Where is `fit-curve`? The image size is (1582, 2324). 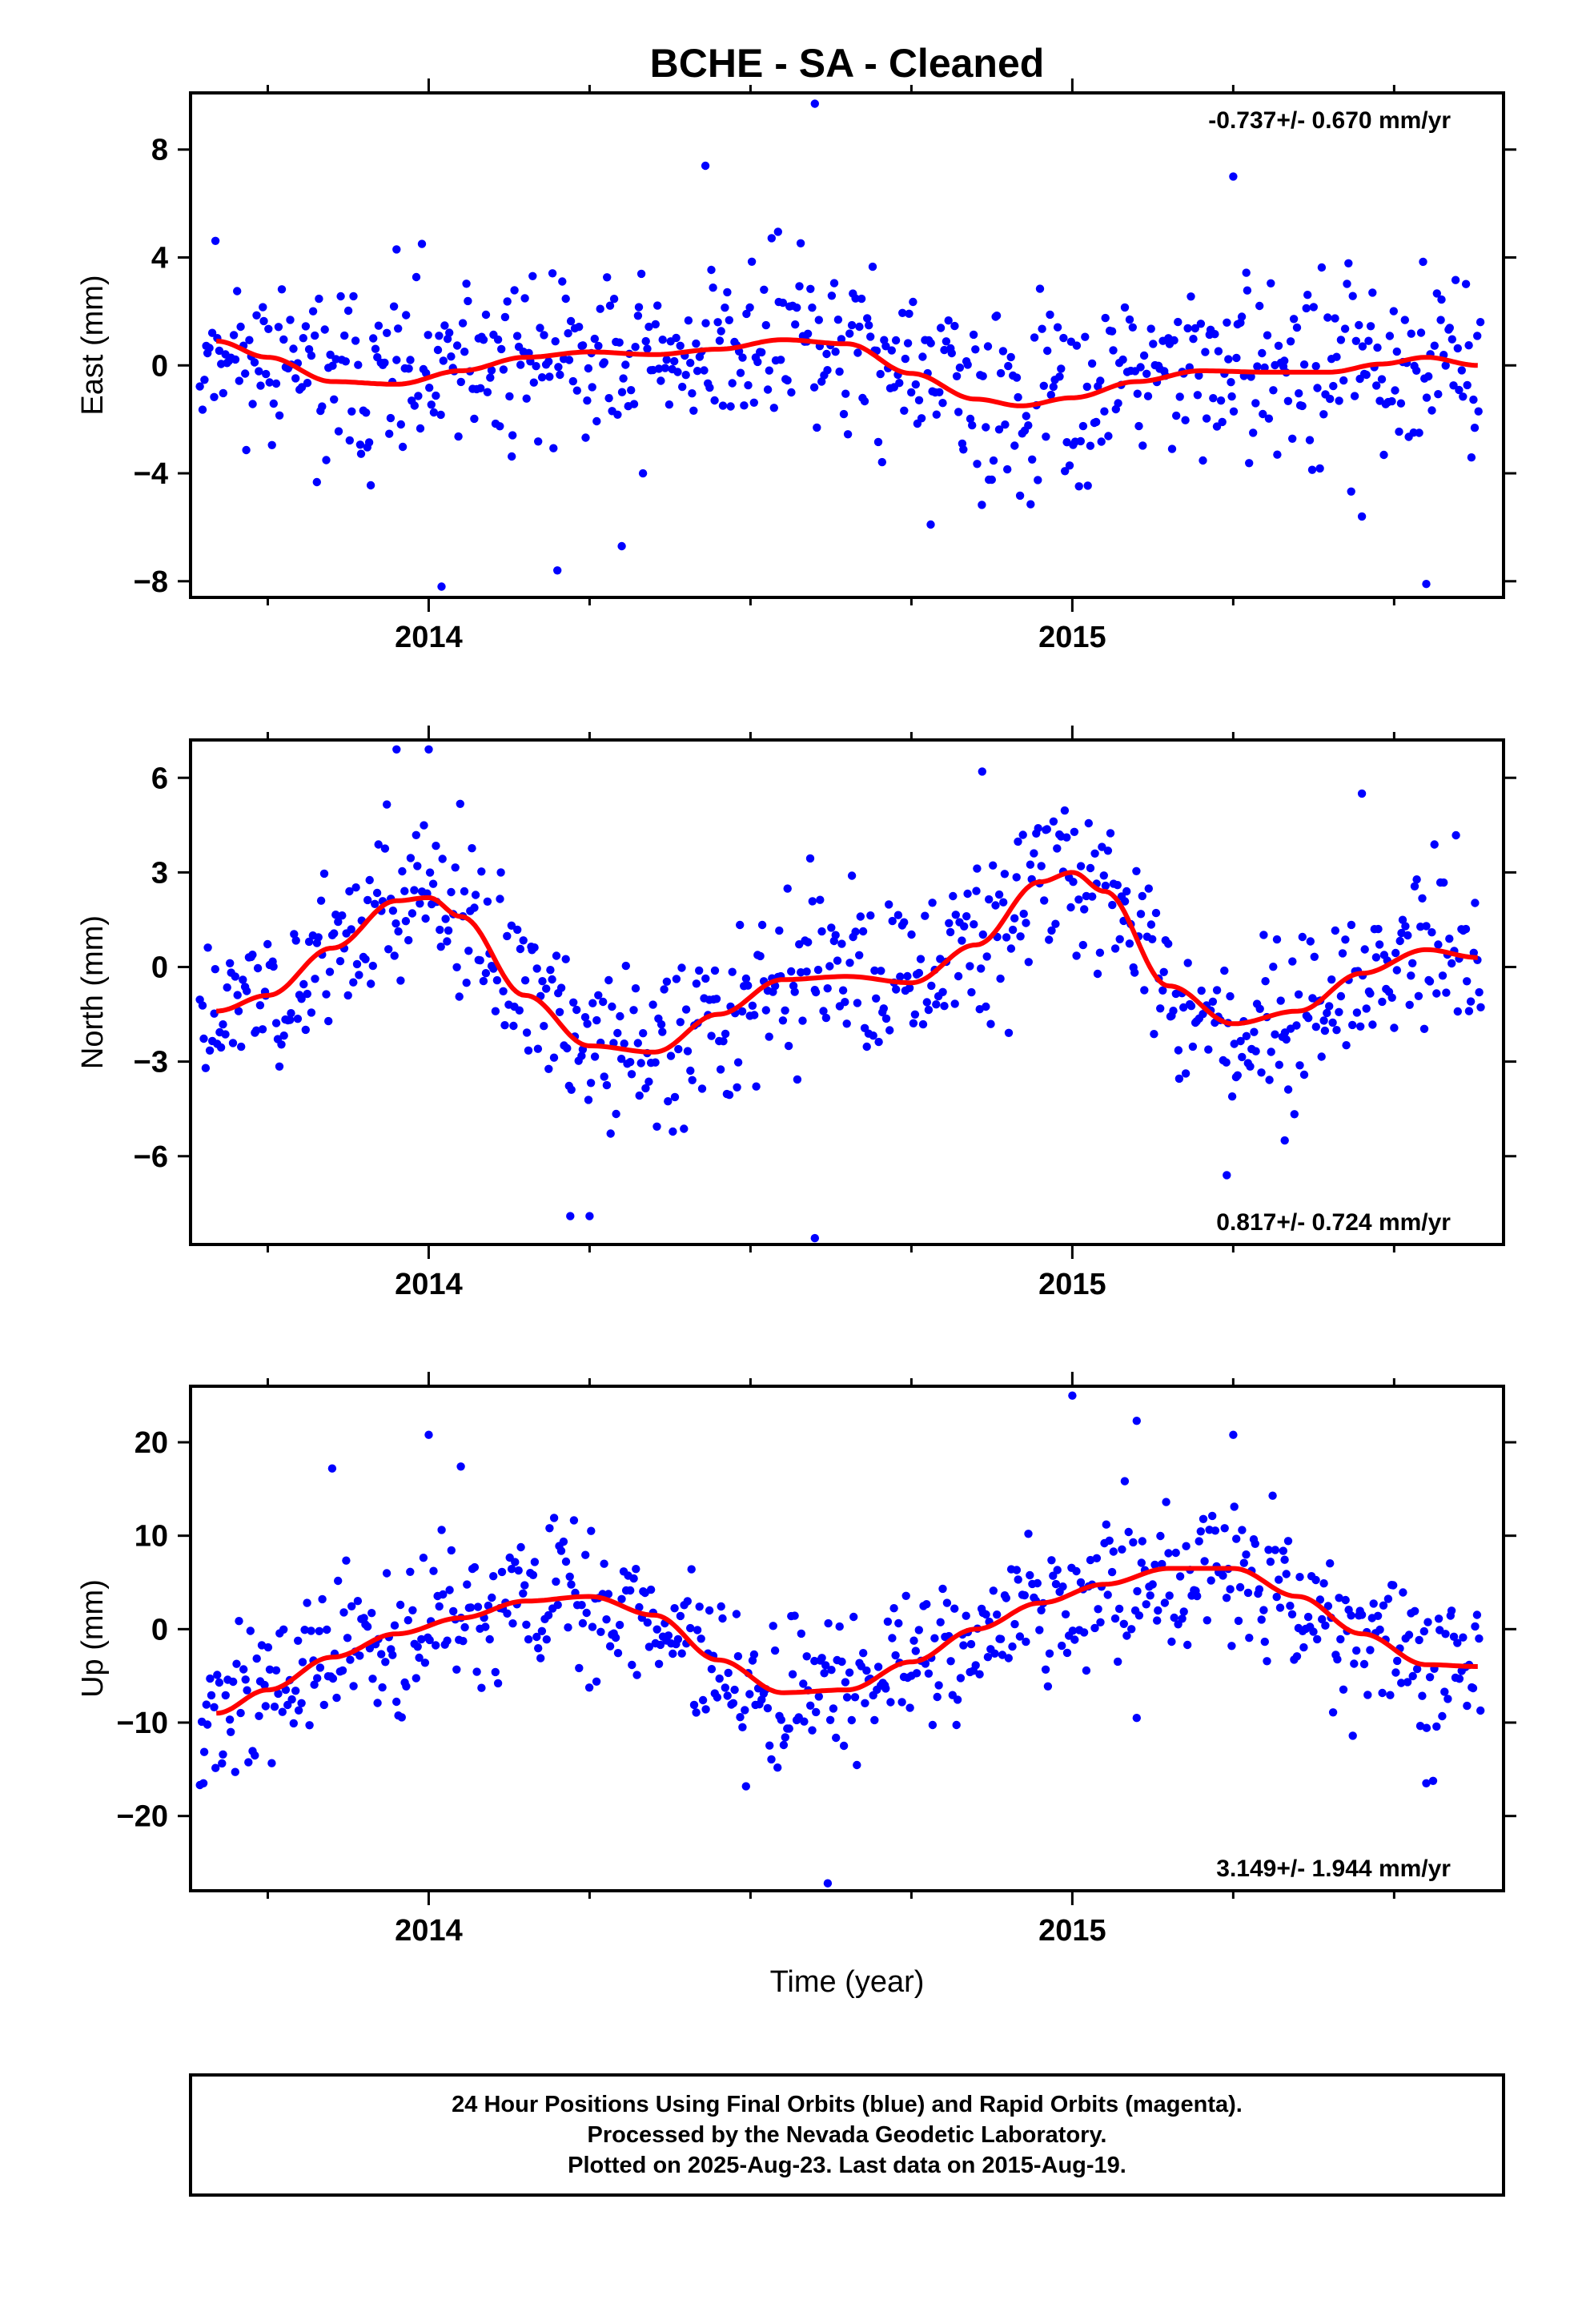
fit-curve is located at coordinates (847, 1641).